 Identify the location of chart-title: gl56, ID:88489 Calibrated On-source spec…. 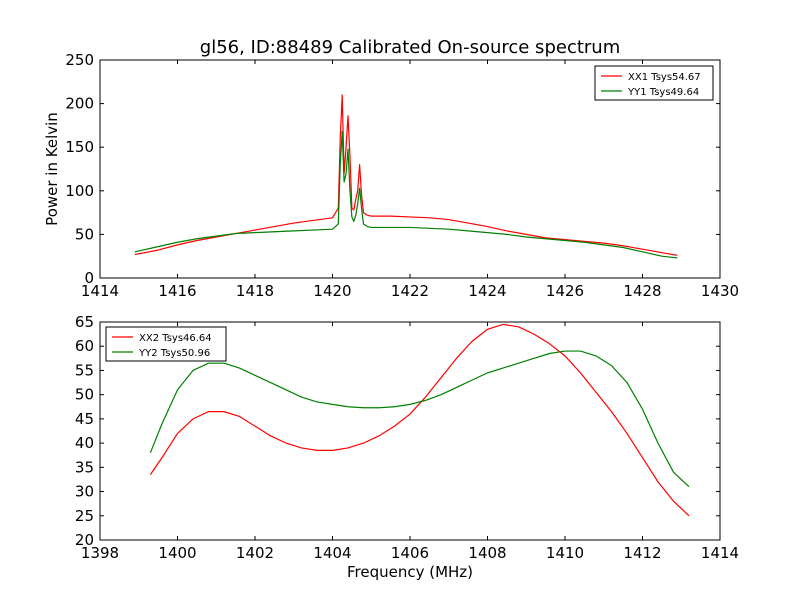
(410, 47).